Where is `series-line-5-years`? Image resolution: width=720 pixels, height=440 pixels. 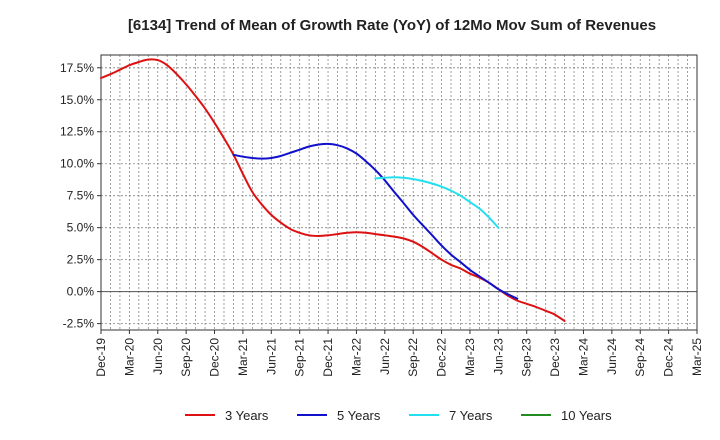 series-line-5-years is located at coordinates (375, 221).